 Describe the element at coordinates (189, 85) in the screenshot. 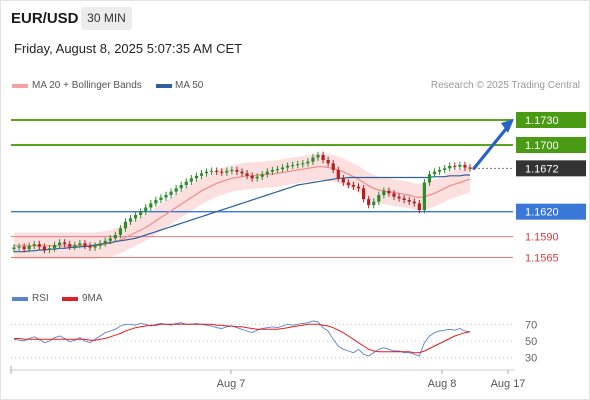

I see `ma50-legend-label: MA 50` at that location.